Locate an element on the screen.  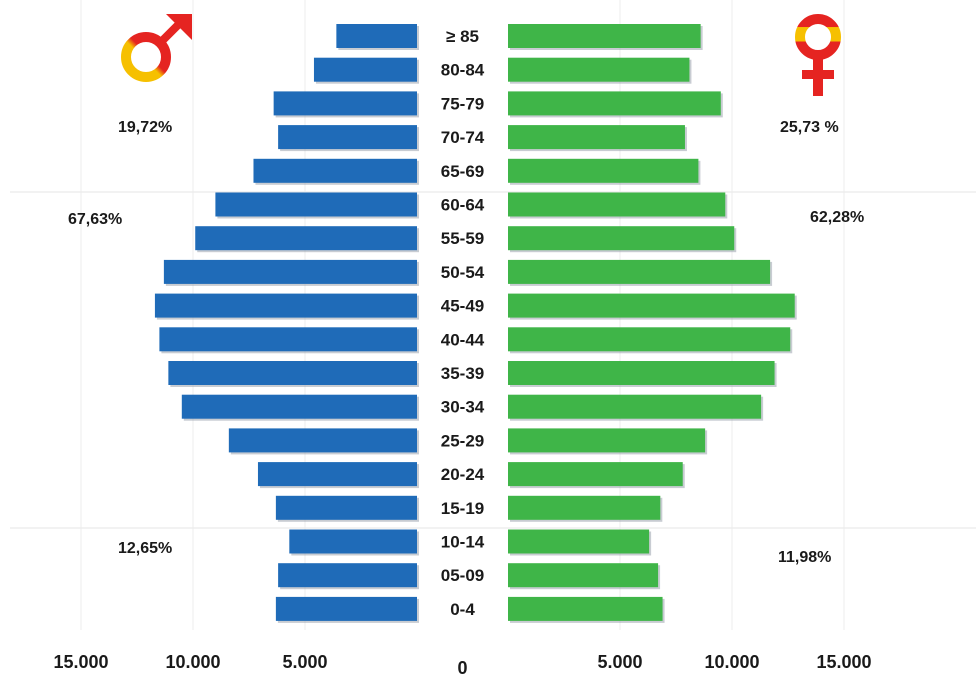
x-tick-left-label: 10.000 is located at coordinates (192, 662).